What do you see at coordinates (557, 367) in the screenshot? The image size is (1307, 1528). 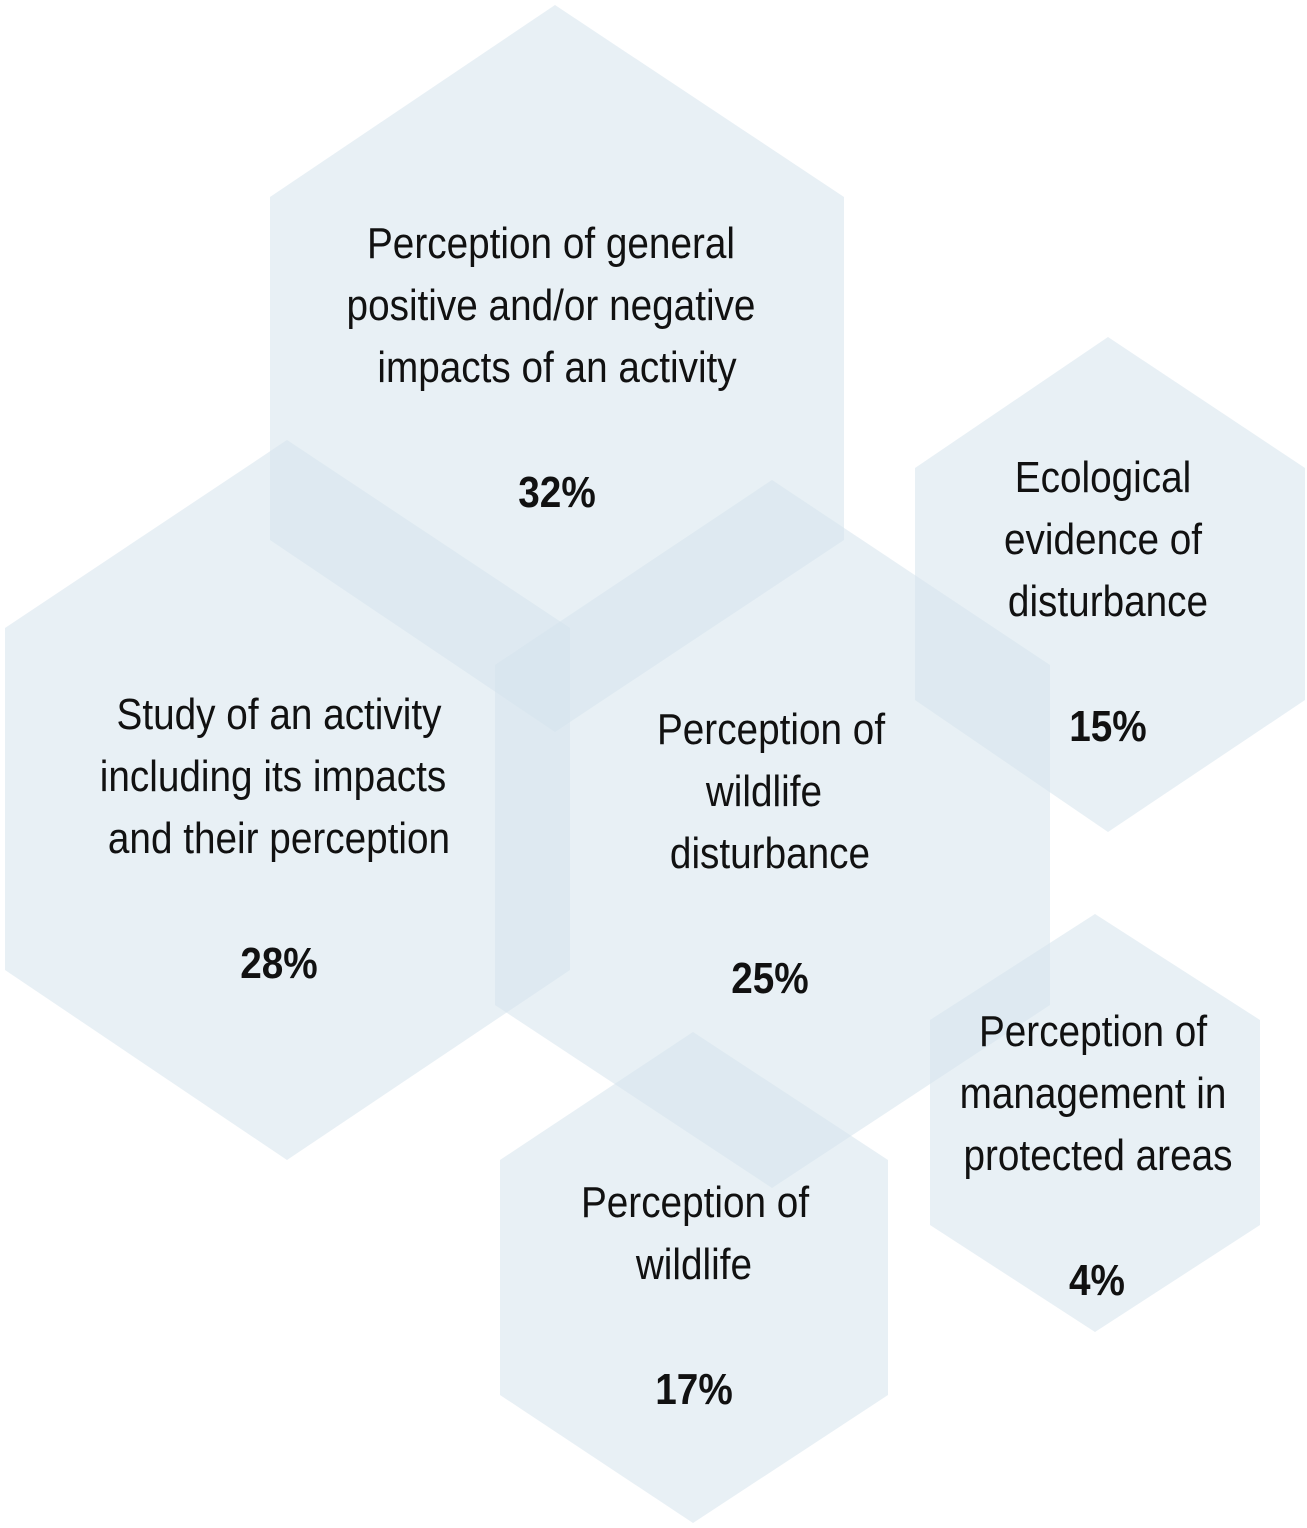 I see `hexagon-label-line: impacts of an activity` at bounding box center [557, 367].